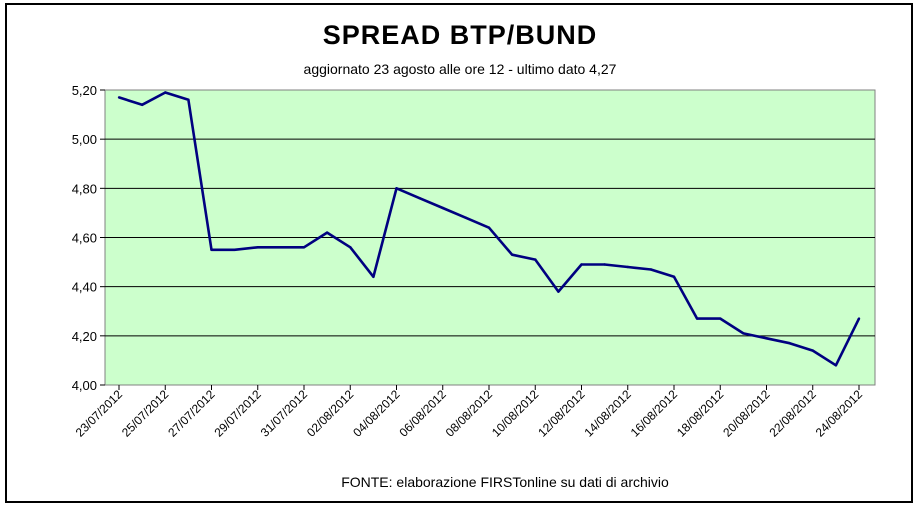 The height and width of the screenshot is (510, 920). Describe the element at coordinates (84, 90) in the screenshot. I see `y-tick-label: 5,20` at that location.